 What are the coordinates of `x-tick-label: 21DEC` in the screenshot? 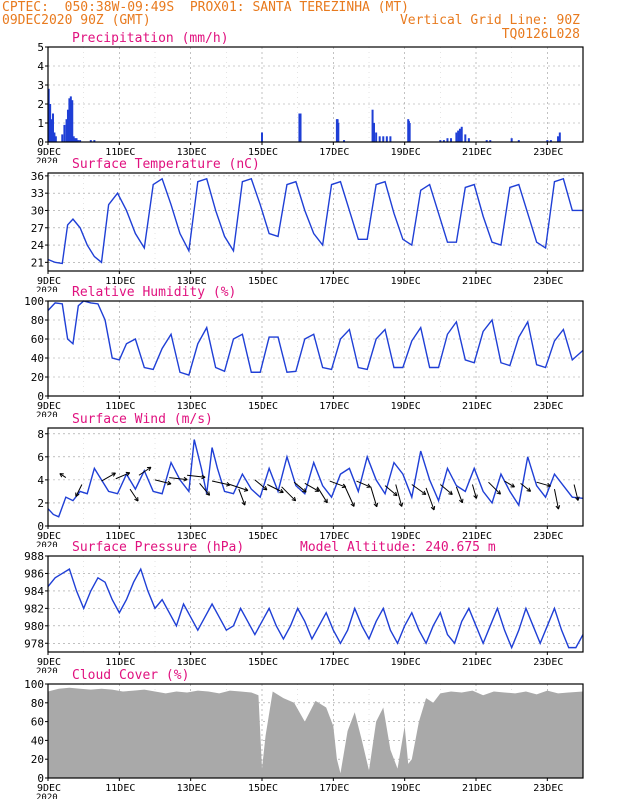 It's located at (477, 406).